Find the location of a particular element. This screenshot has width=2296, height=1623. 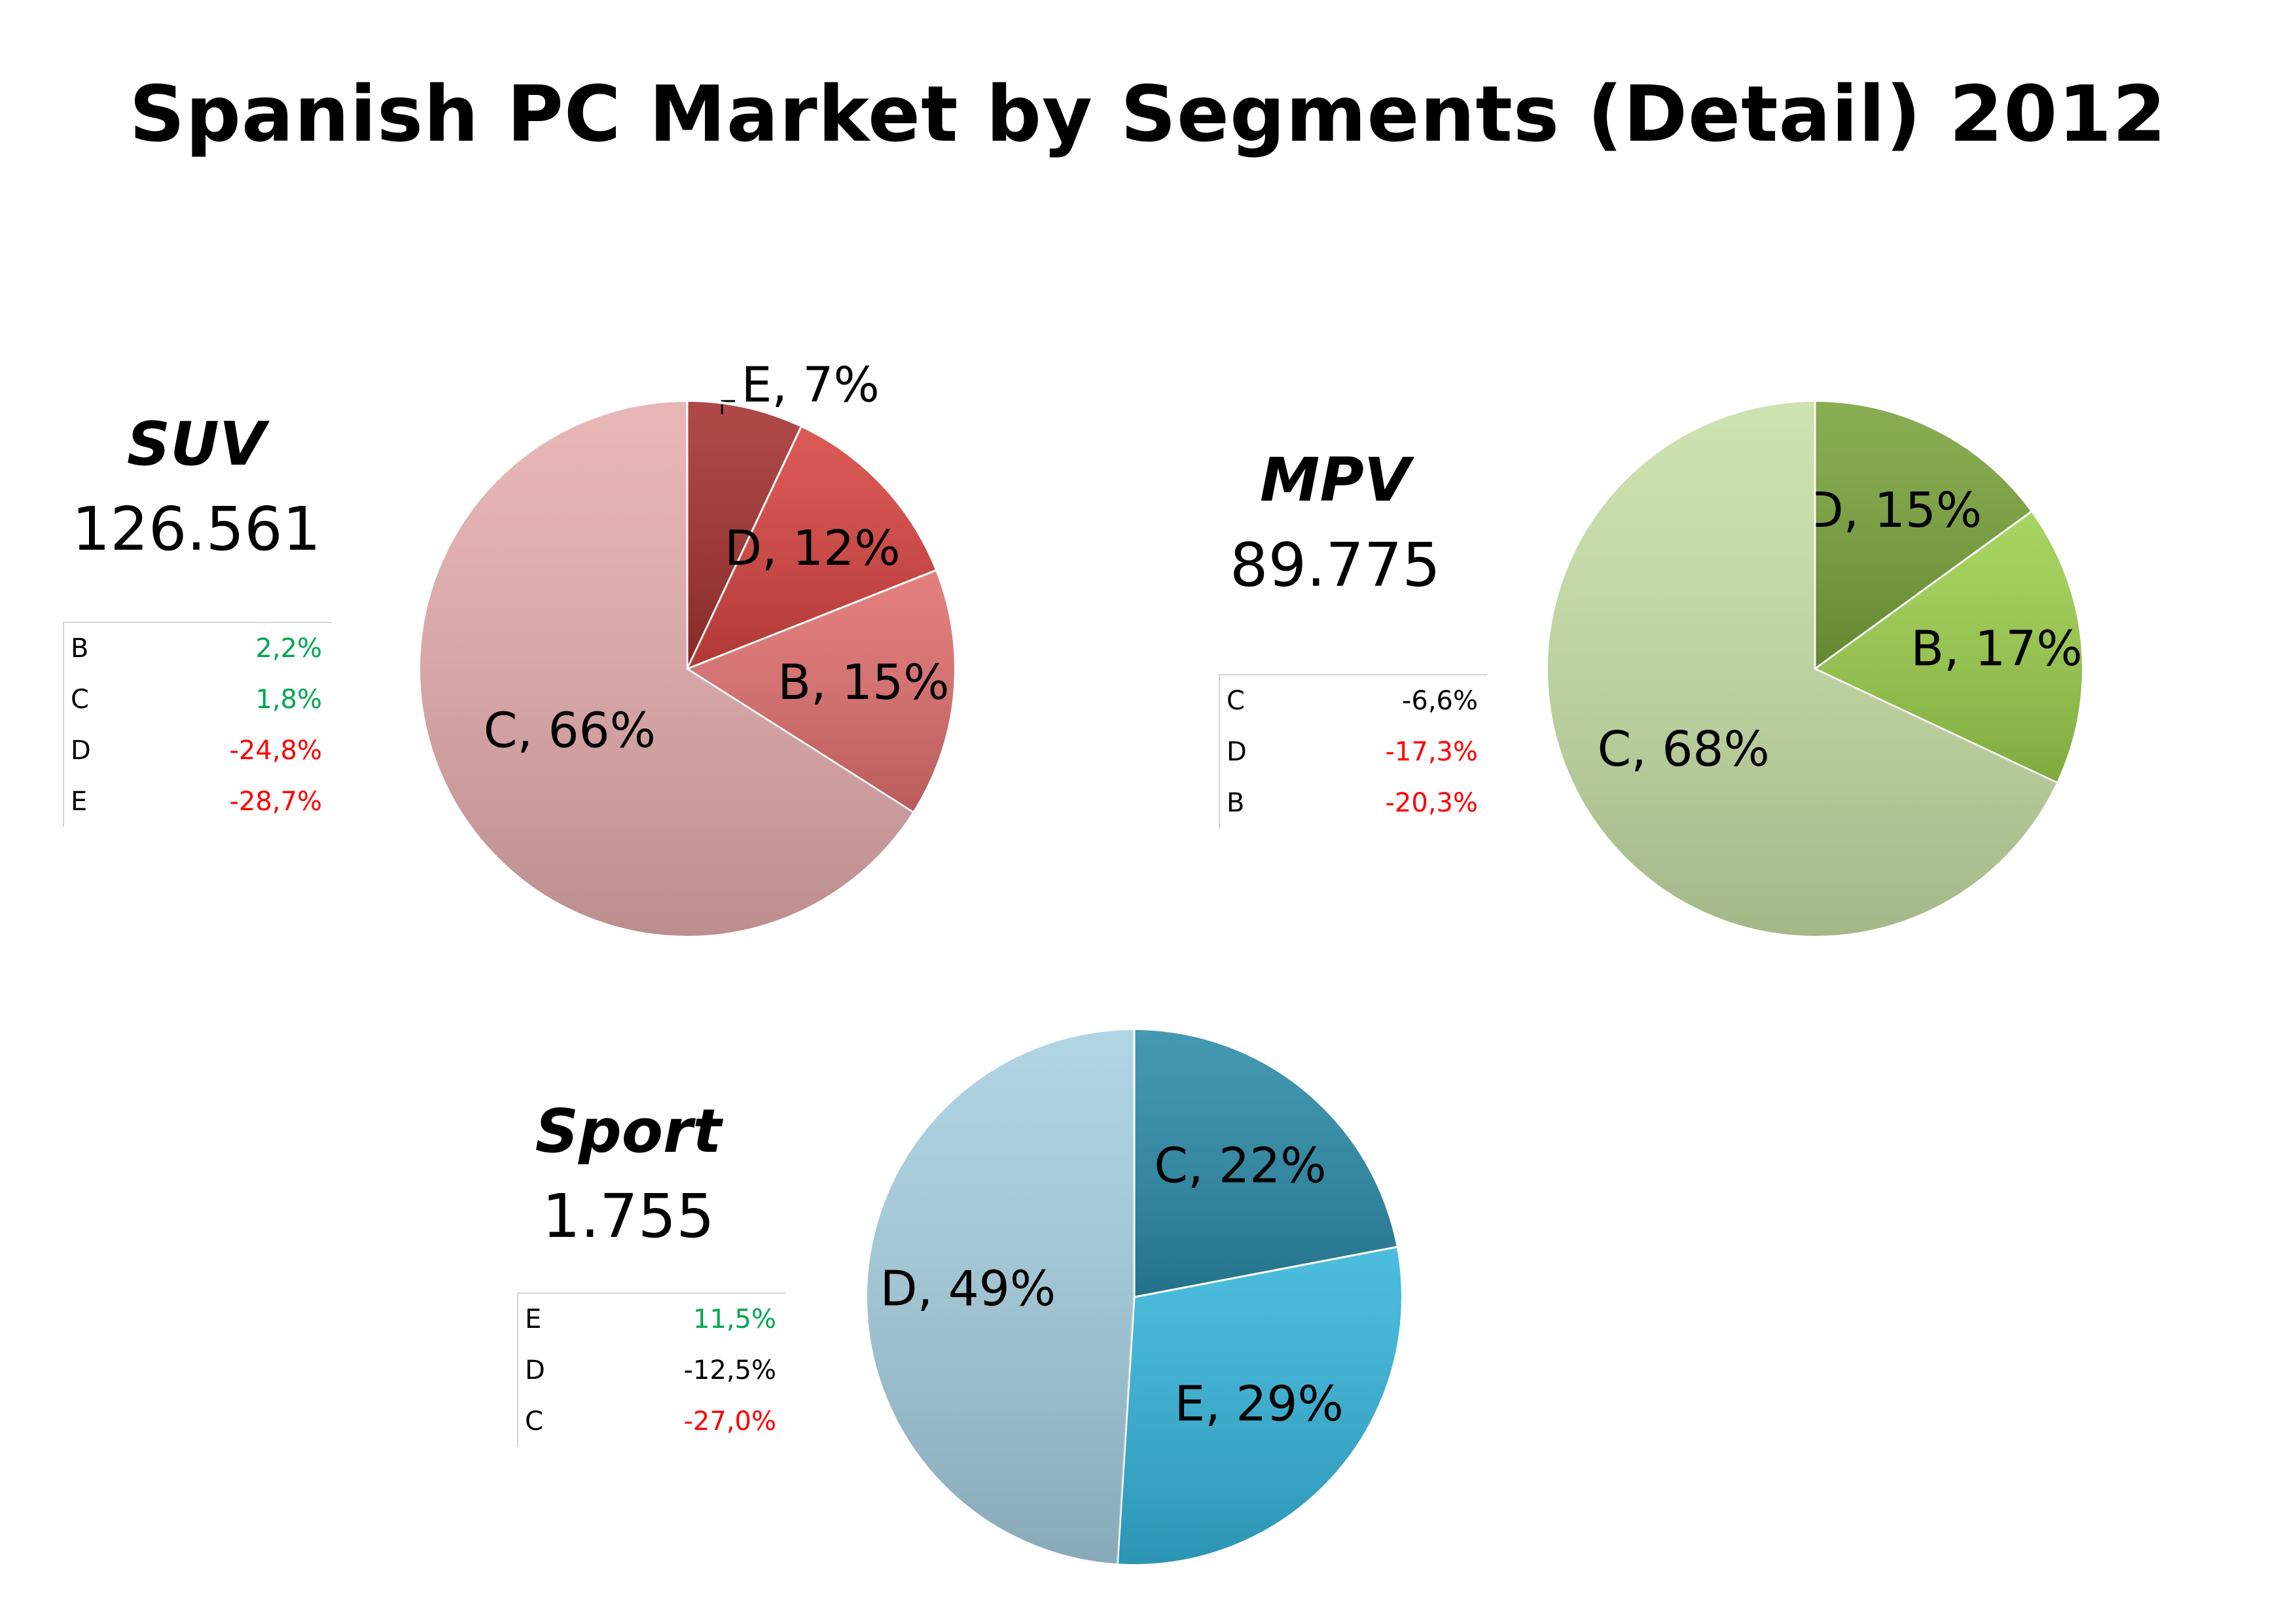

slice-label-c: C, 22% is located at coordinates (1240, 1166).